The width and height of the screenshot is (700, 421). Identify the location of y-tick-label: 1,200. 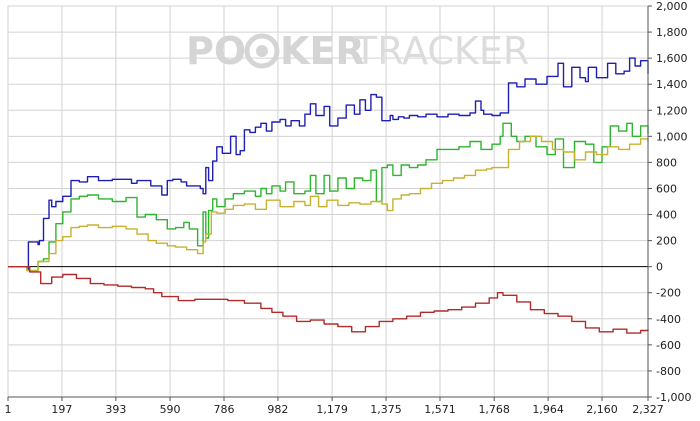
(672, 110).